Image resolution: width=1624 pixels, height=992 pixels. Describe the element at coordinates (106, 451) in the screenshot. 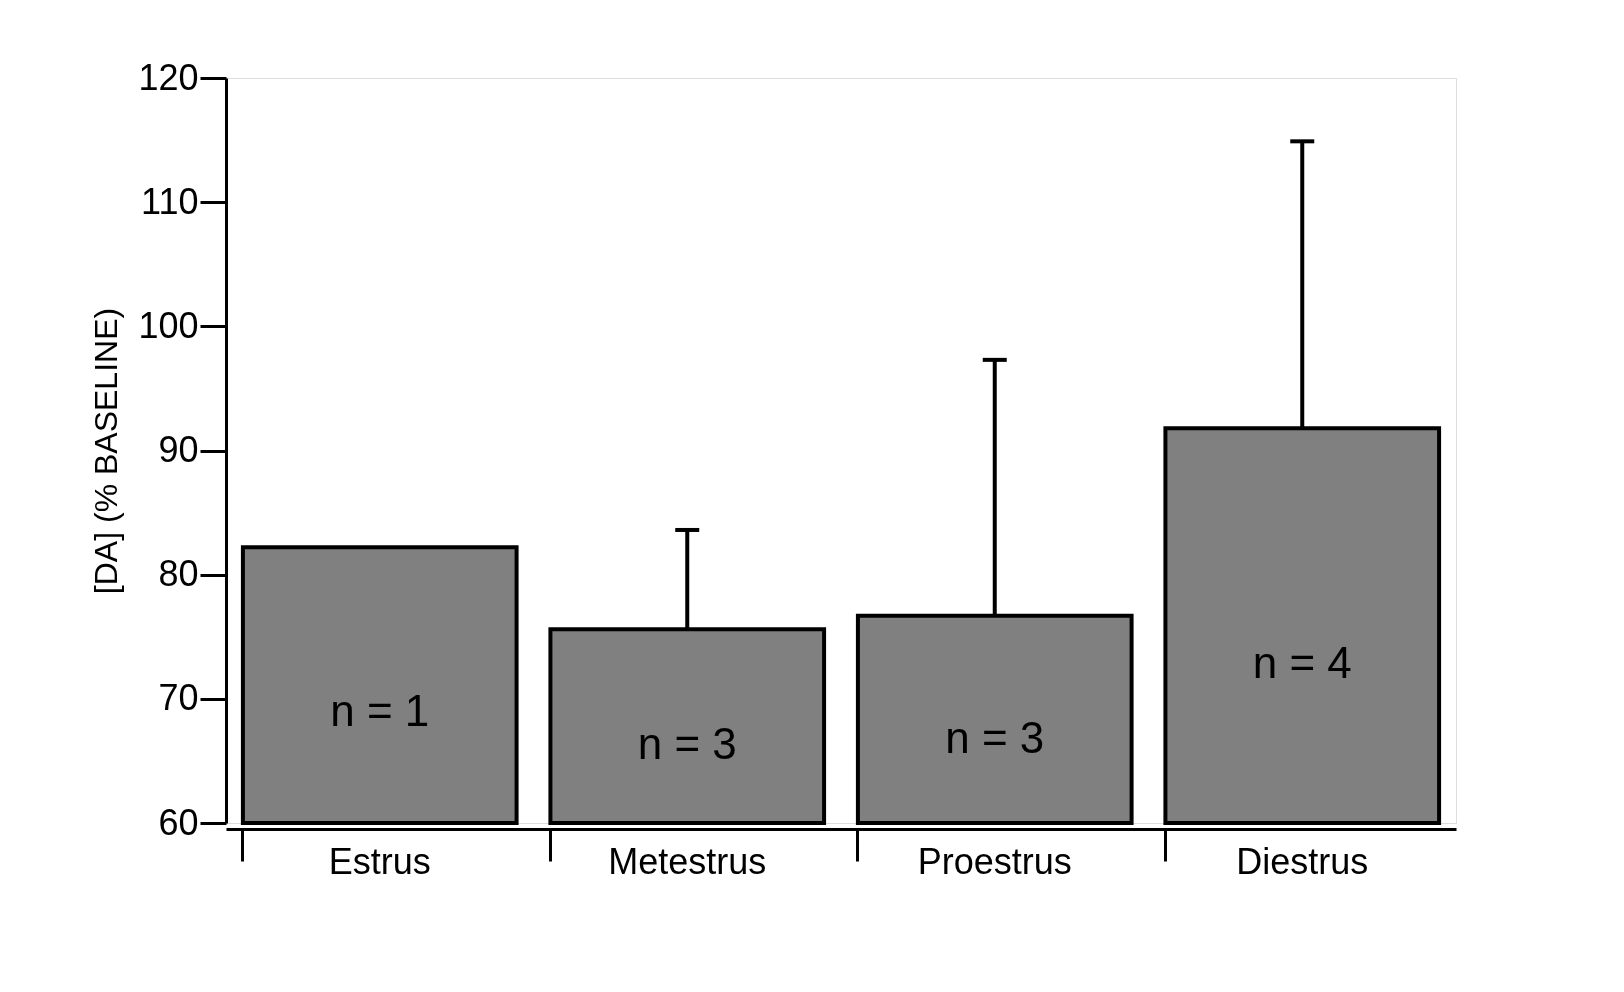

I see `y-axis-title: [DA] (% BASELINE)` at that location.